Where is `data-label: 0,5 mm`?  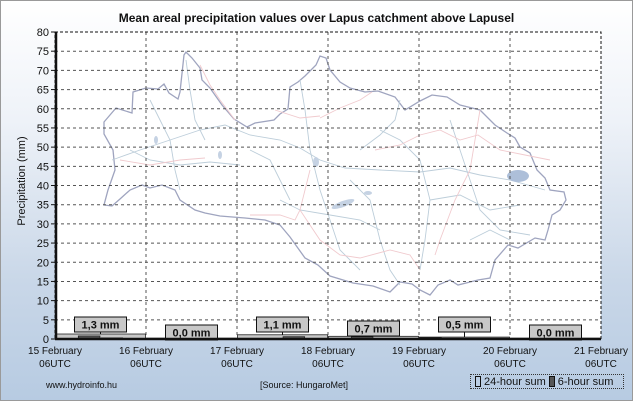 data-label: 0,5 mm is located at coordinates (465, 326).